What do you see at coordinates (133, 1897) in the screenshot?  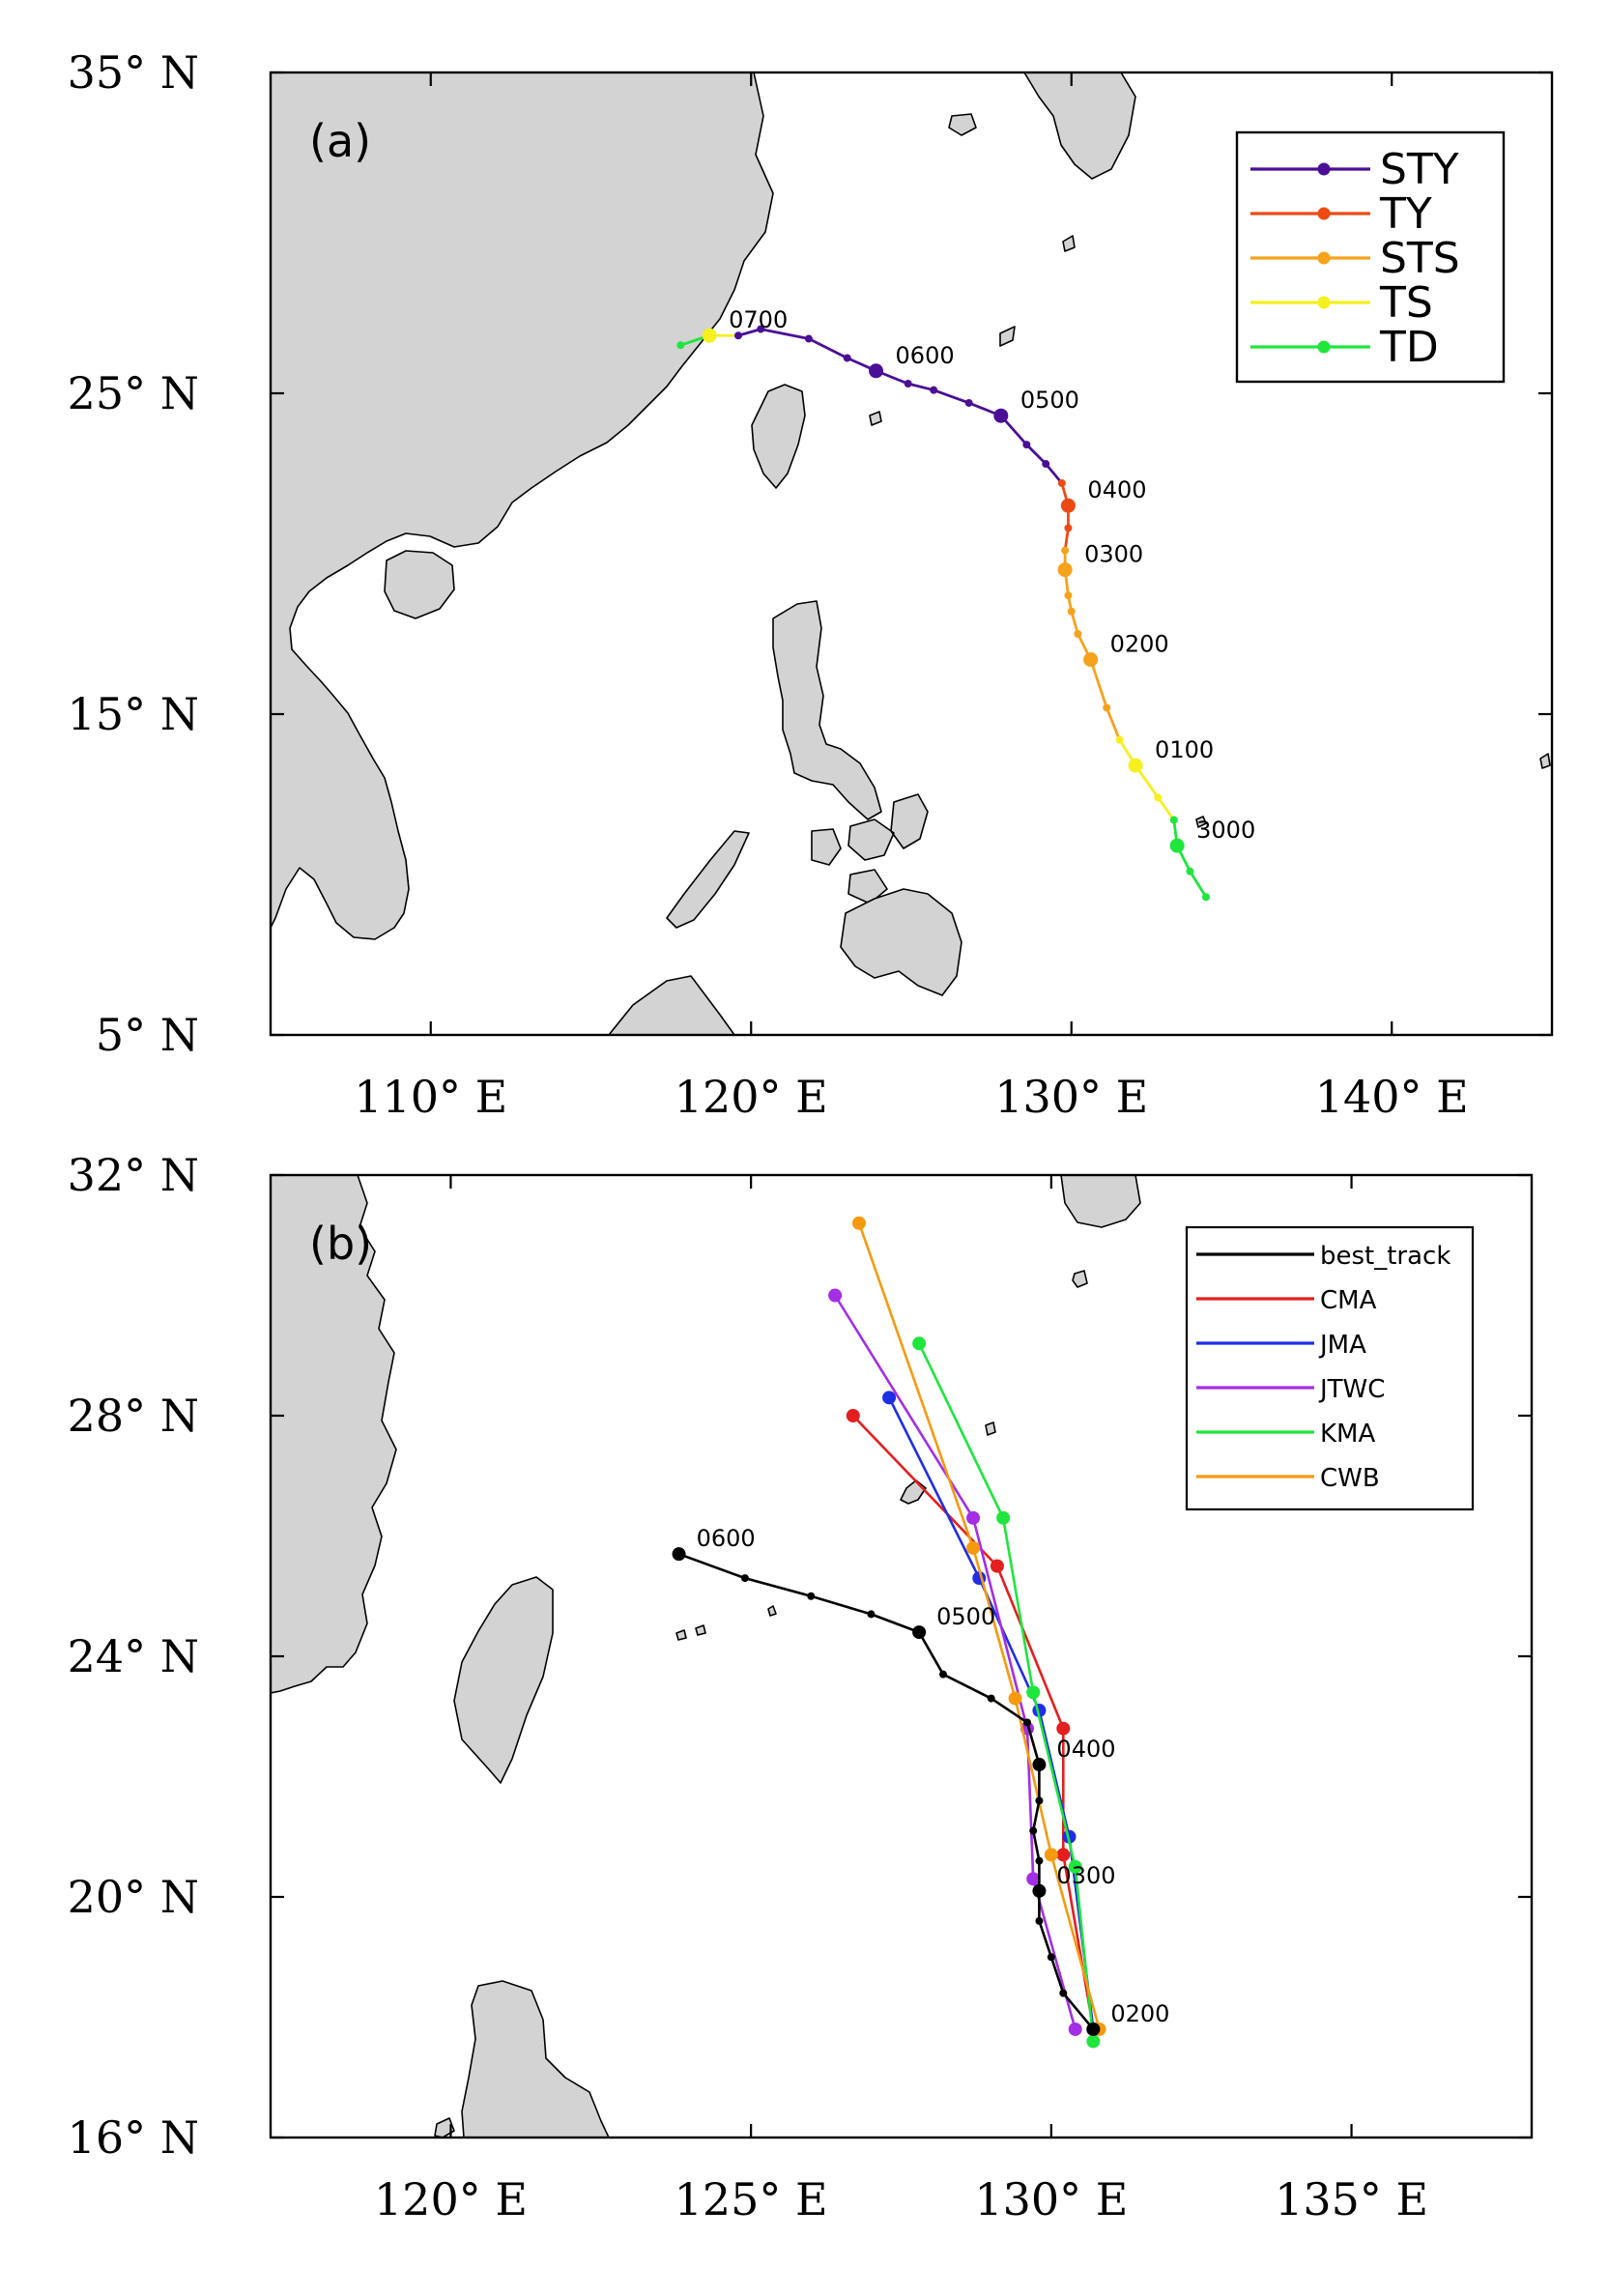 I see `y-tick-label: 20° N` at bounding box center [133, 1897].